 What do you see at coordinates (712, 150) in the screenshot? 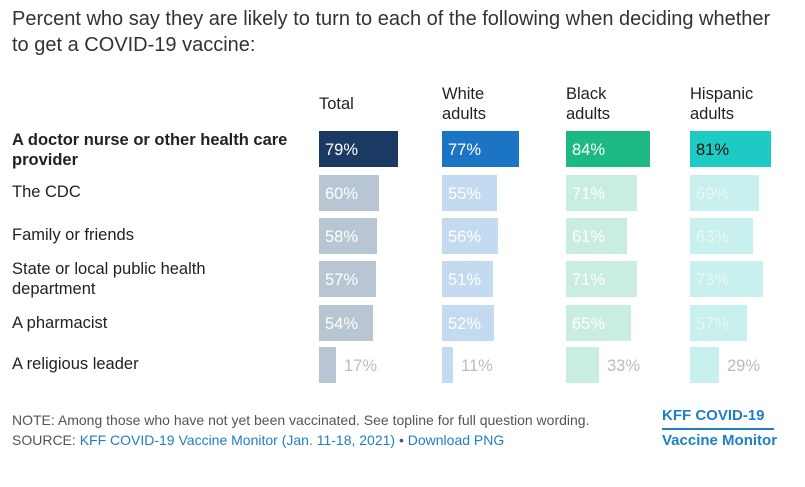
I see `bar-label-3-0: 81%` at bounding box center [712, 150].